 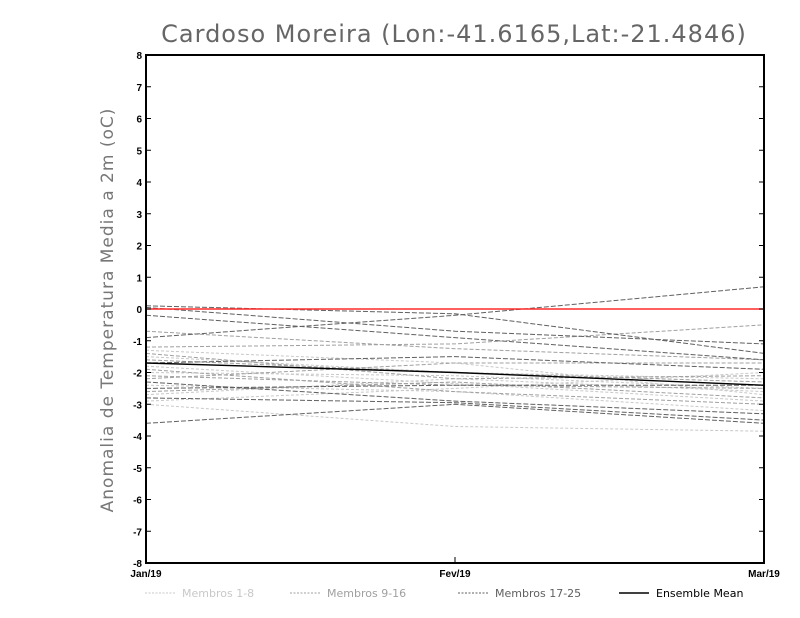 What do you see at coordinates (139, 247) in the screenshot?
I see `y-tick-label: 2` at bounding box center [139, 247].